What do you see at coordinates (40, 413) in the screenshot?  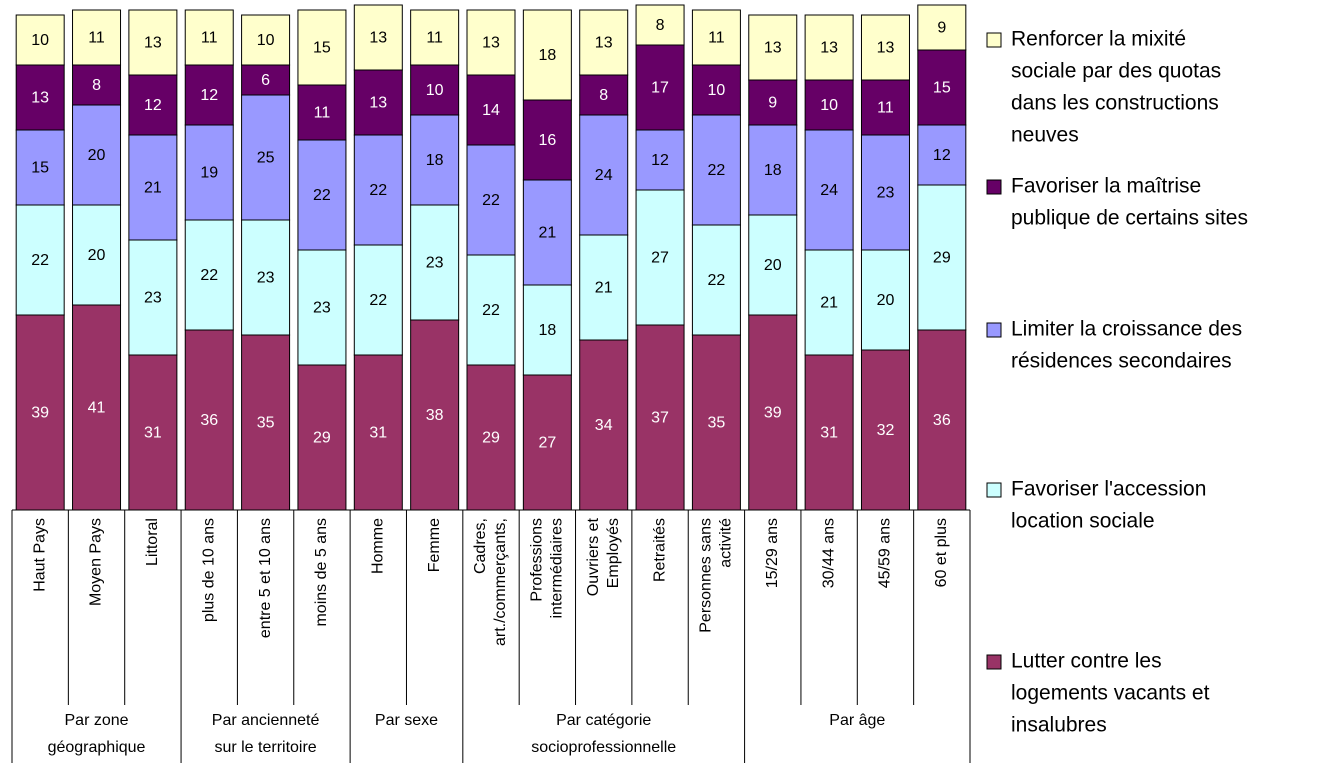 I see `value-label: 39` at bounding box center [40, 413].